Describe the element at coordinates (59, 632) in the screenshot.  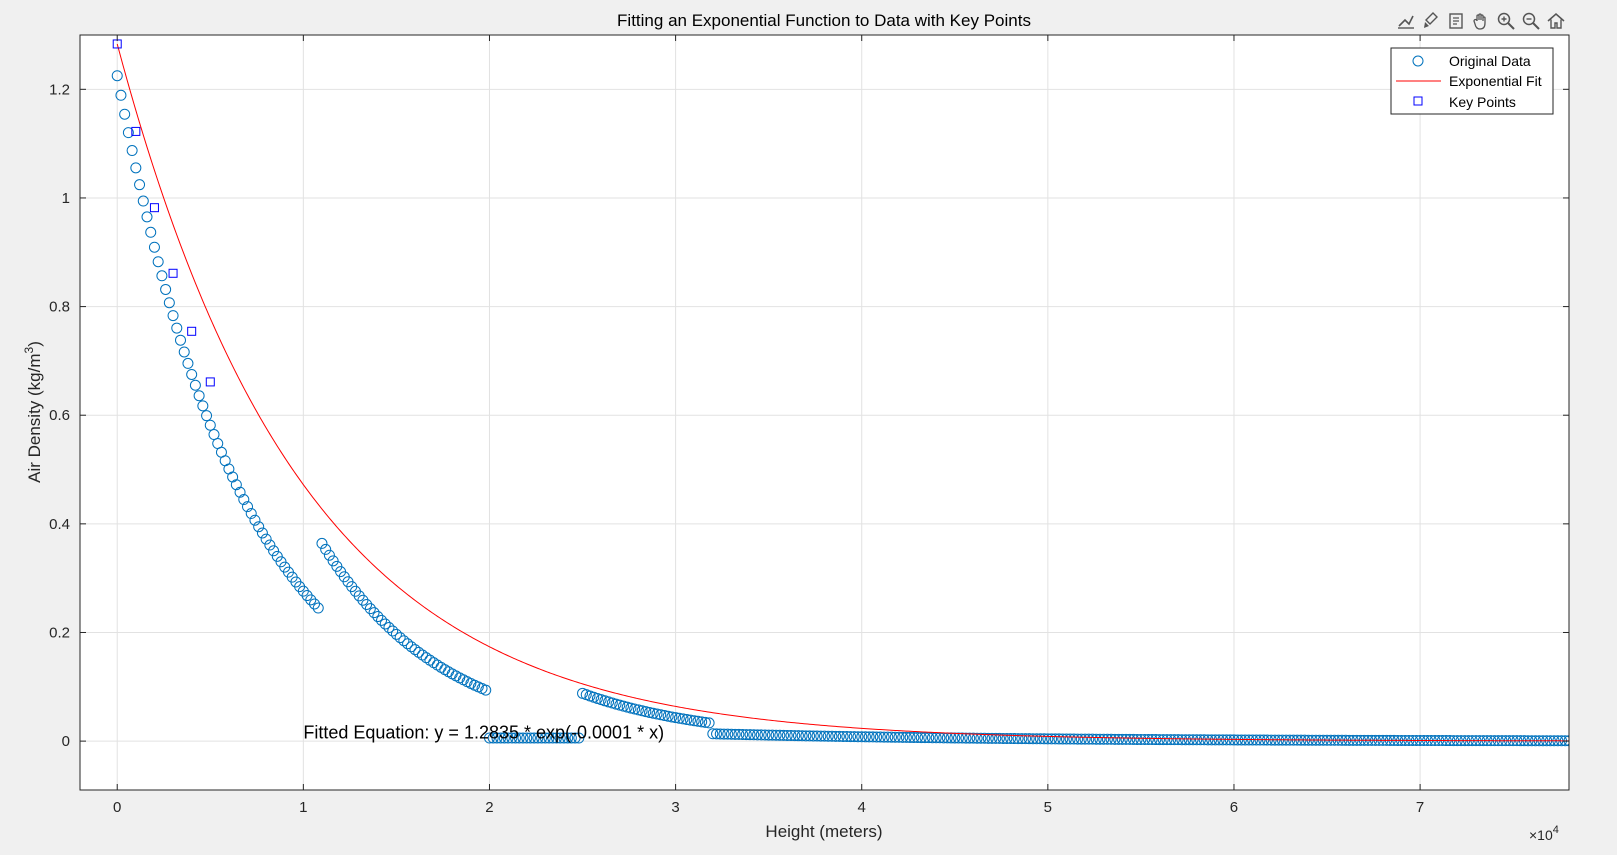
I see `y-tick-label: 0.2` at that location.